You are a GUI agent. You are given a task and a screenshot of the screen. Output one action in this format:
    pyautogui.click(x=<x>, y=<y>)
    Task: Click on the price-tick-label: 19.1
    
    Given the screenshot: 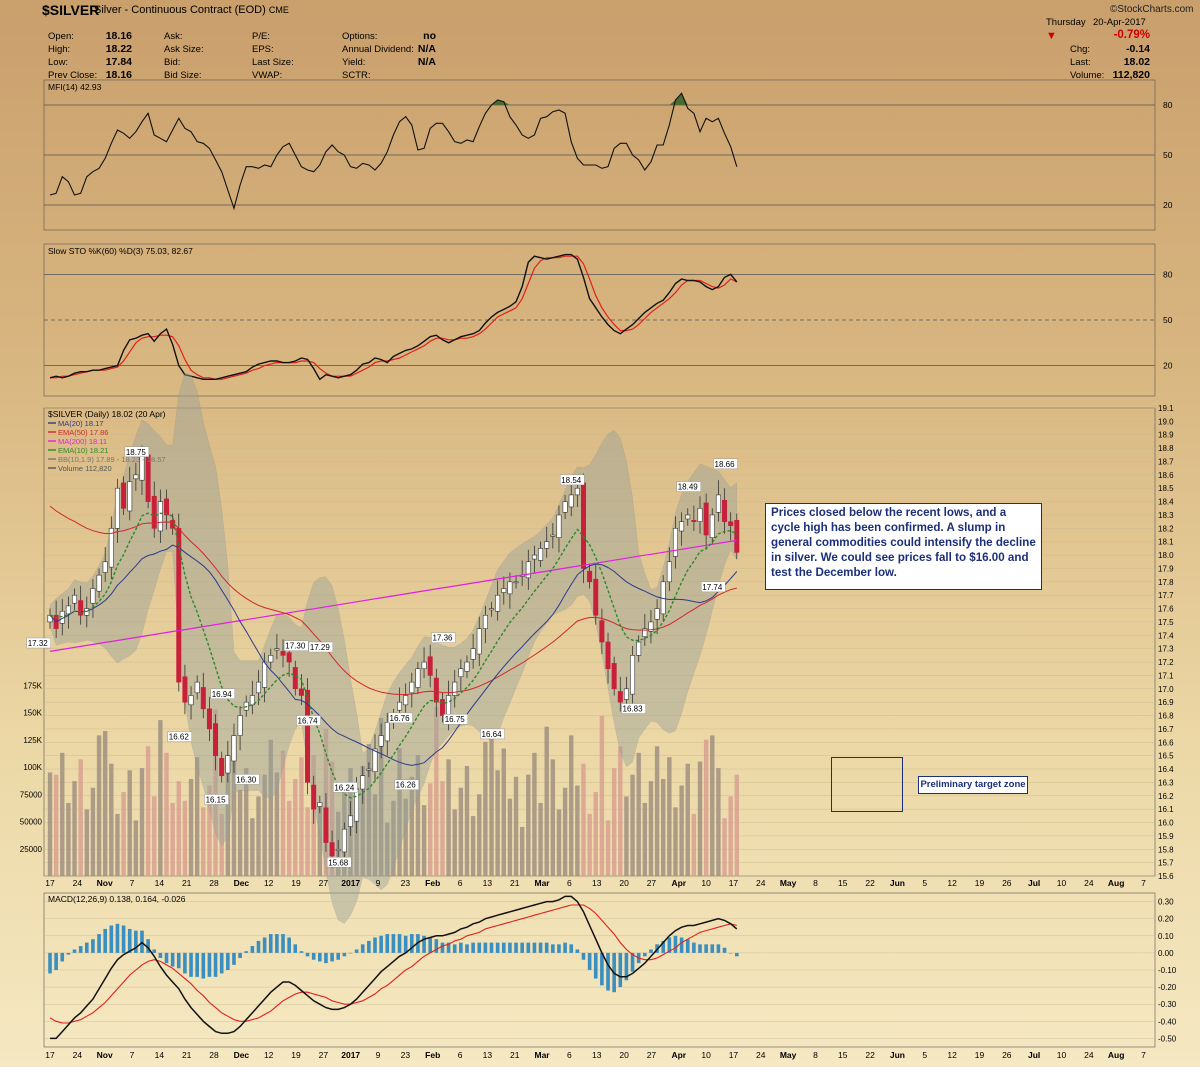 What is the action you would take?
    pyautogui.click(x=1166, y=408)
    